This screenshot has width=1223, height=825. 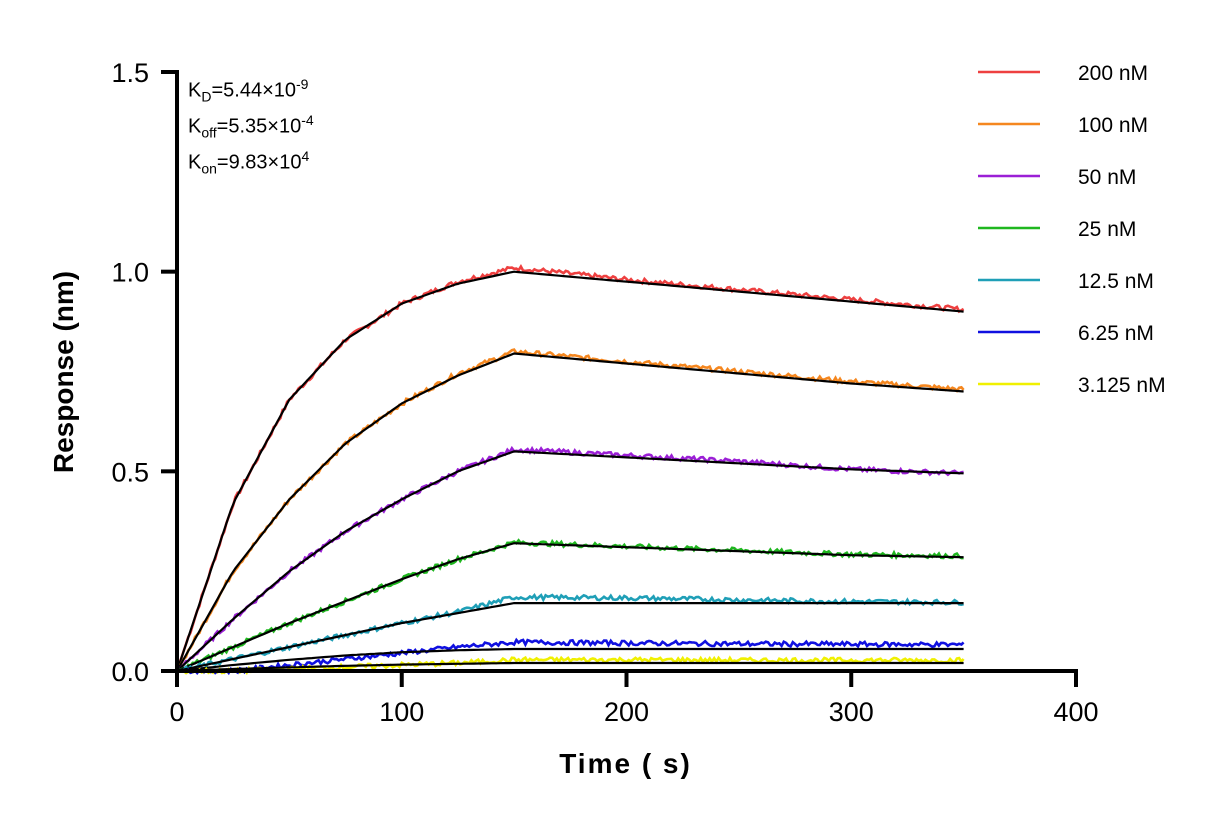 I want to click on annotation-kon: Kon=9.83×104, so click(x=249, y=162).